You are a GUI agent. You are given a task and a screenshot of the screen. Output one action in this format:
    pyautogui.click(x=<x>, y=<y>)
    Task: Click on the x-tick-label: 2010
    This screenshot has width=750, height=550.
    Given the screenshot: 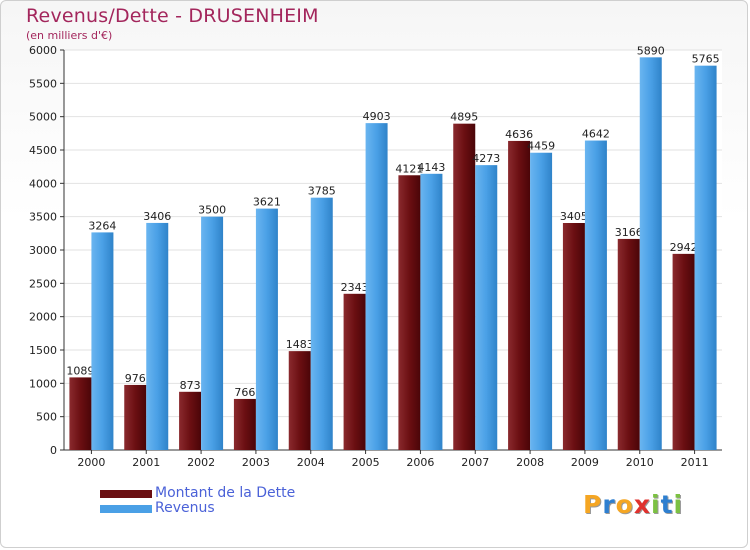 What is the action you would take?
    pyautogui.click(x=640, y=462)
    